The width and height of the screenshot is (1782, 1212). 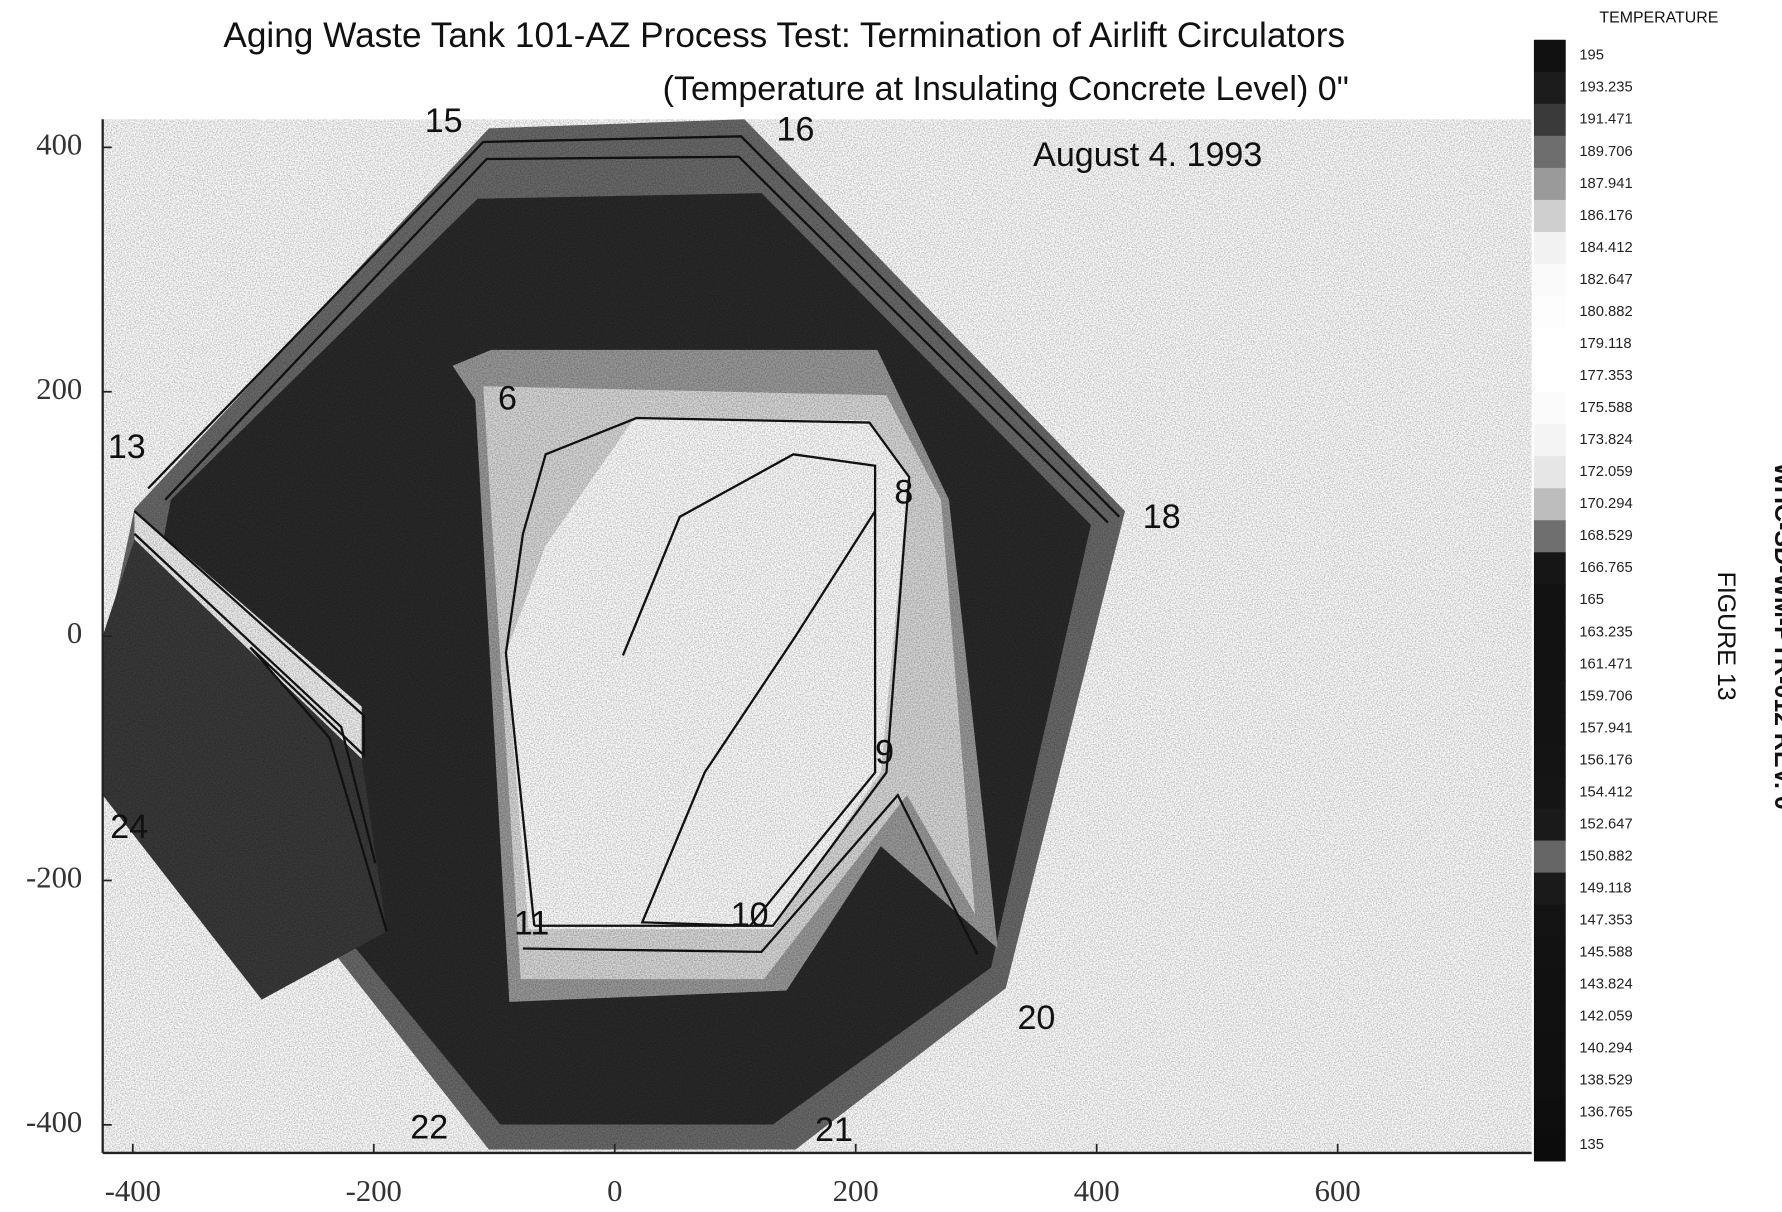 What do you see at coordinates (1605, 376) in the screenshot?
I see `colorbar-label: 177.353` at bounding box center [1605, 376].